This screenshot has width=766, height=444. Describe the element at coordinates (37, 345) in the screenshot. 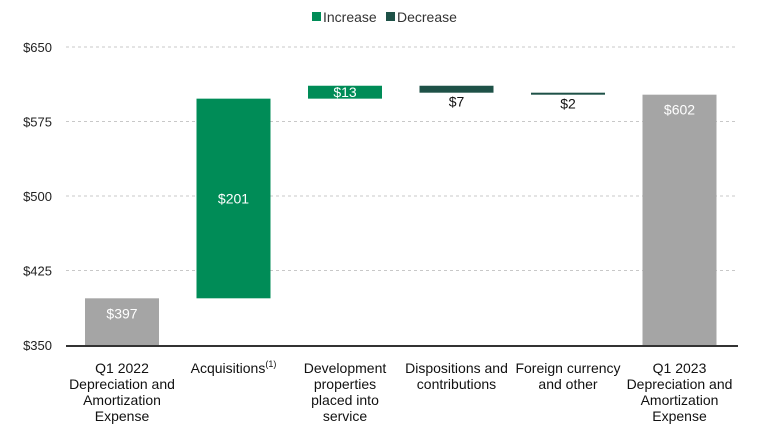

I see `y-tick-label: $350` at that location.